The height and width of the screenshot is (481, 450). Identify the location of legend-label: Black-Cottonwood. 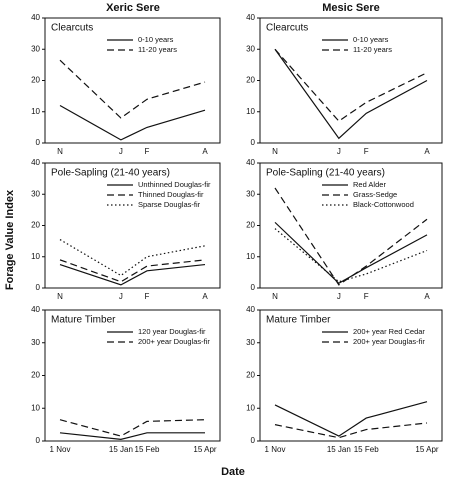
(383, 204).